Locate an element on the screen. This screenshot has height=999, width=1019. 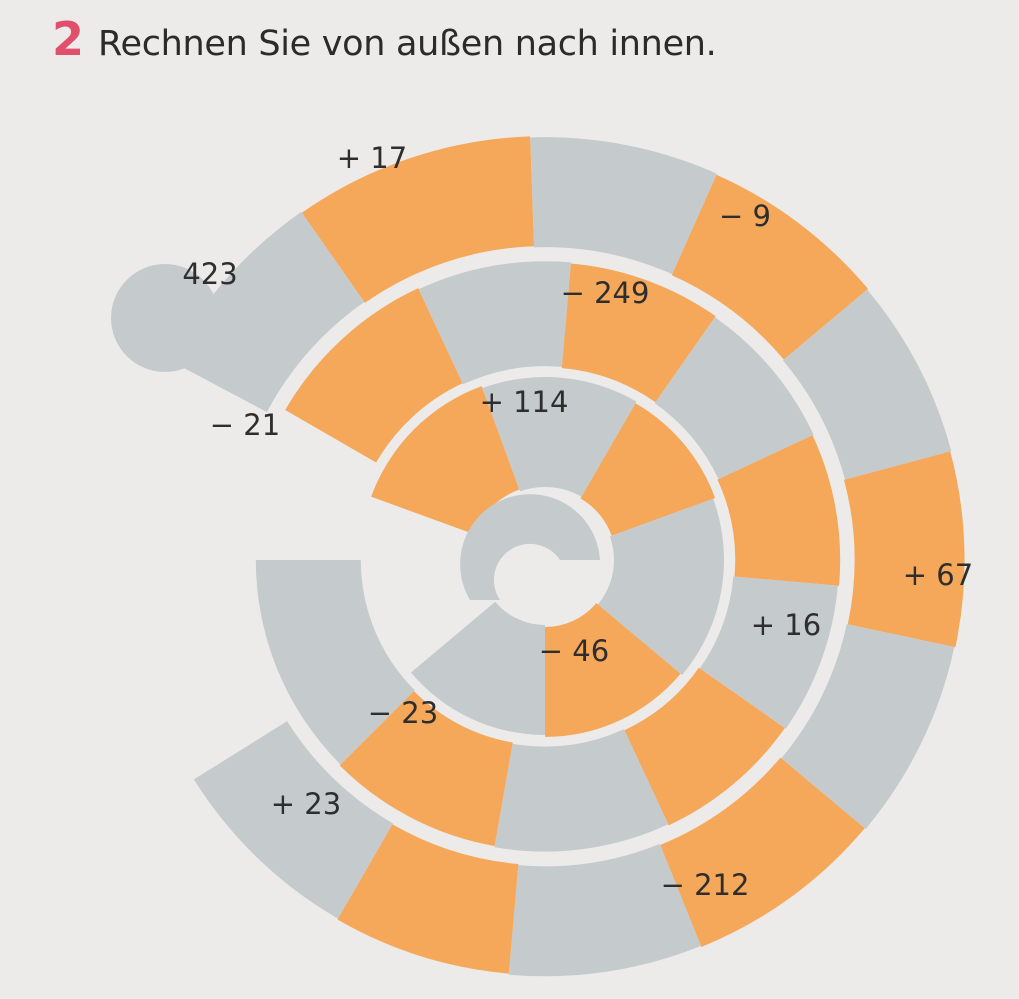
spiral-step-4: − 212 is located at coordinates (705, 885).